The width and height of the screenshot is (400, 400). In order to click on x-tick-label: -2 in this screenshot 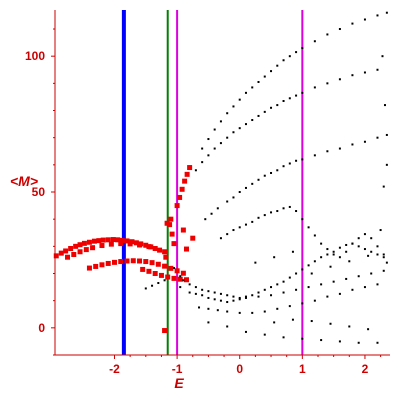, I will do `click(114, 369)`.